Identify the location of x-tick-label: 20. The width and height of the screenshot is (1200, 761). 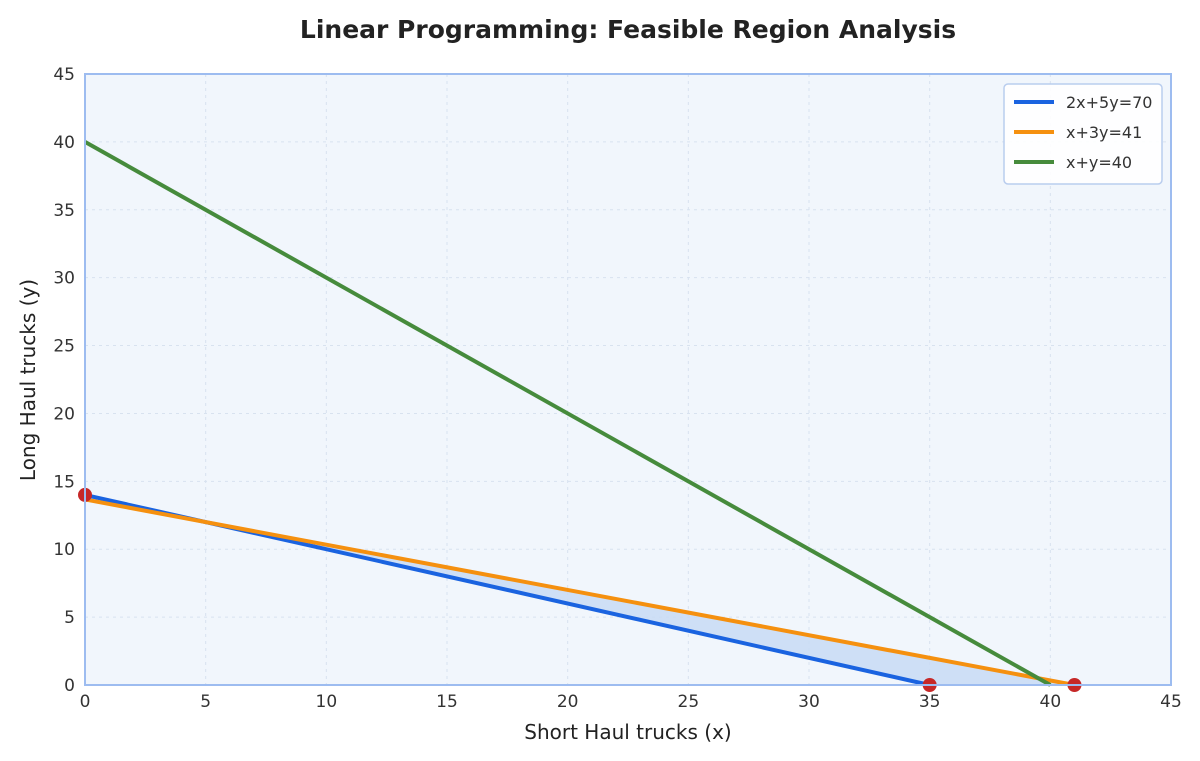
(568, 702).